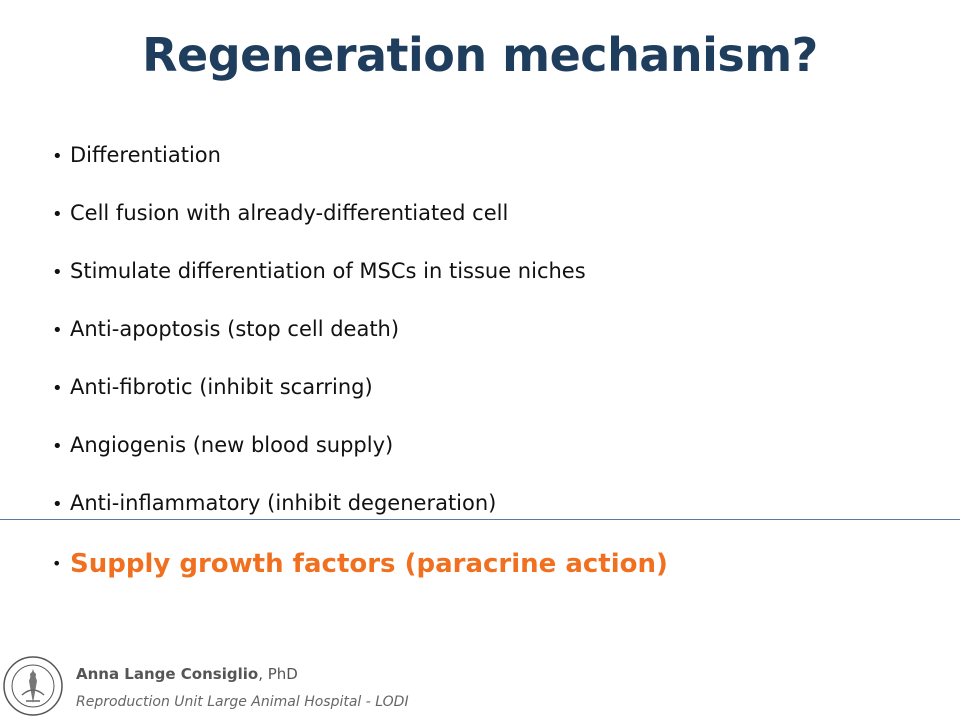 This screenshot has width=960, height=720. I want to click on bullet-item: • Anti-fibrotic (inhibit scarring), so click(212, 387).